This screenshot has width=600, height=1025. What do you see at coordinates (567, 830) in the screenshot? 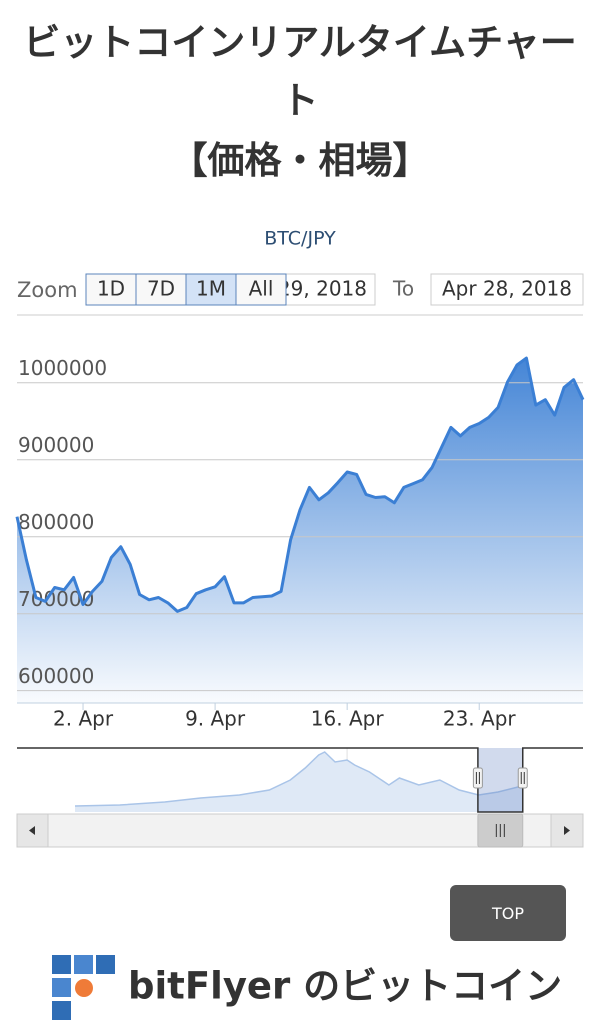
I see `scroll-right-arrow` at bounding box center [567, 830].